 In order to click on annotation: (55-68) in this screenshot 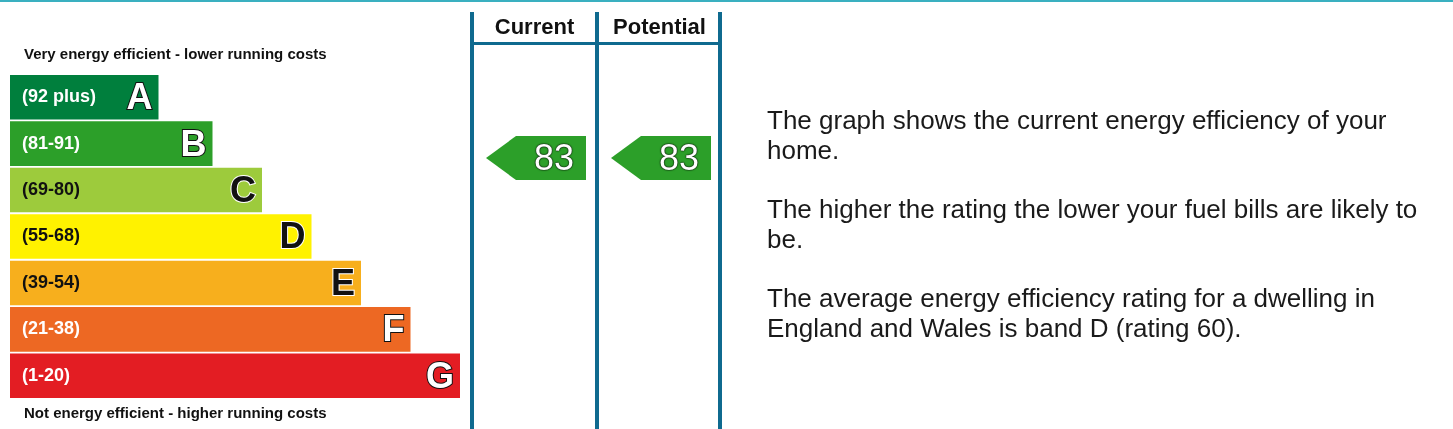, I will do `click(51, 235)`.